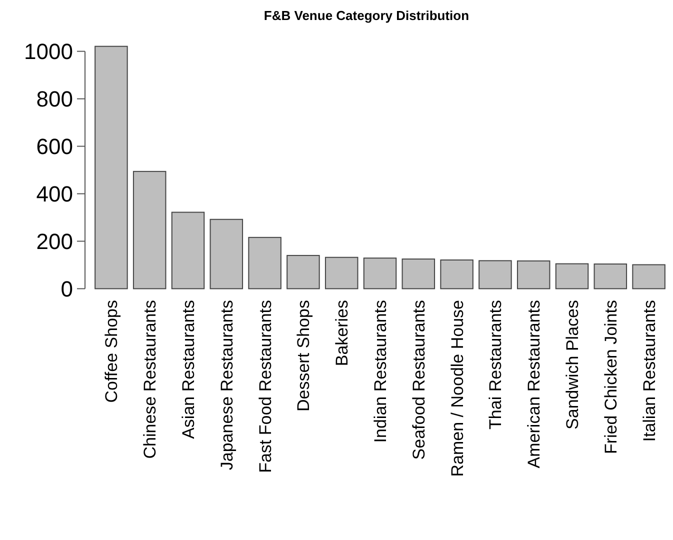 The width and height of the screenshot is (673, 540). What do you see at coordinates (265, 386) in the screenshot?
I see `x-tick-label: Fast Food Restaurants` at bounding box center [265, 386].